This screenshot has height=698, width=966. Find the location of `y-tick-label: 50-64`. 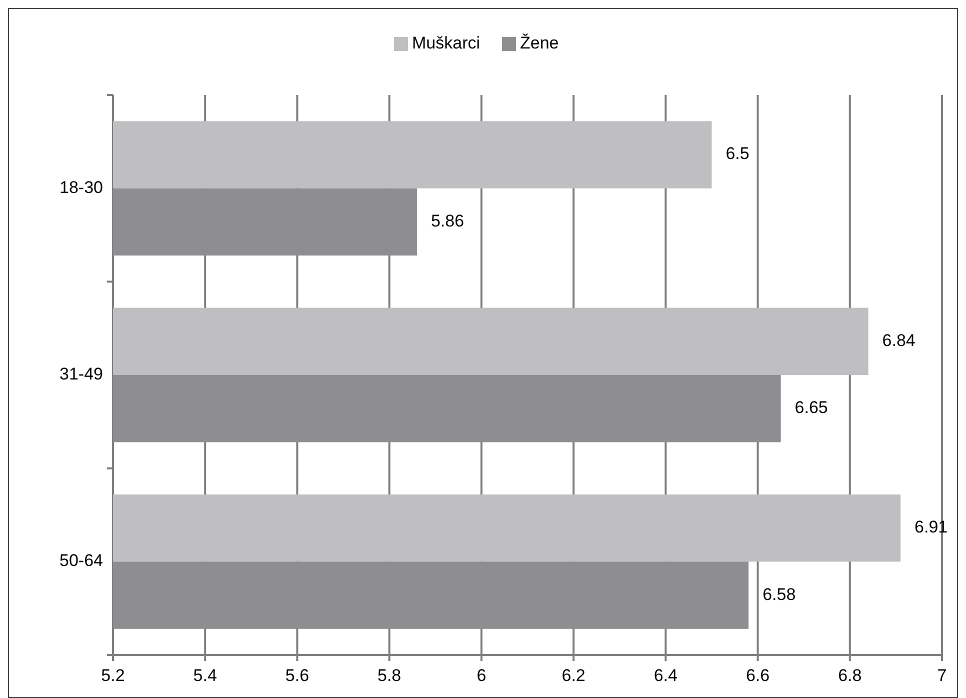

y-tick-label: 50-64 is located at coordinates (81, 560).